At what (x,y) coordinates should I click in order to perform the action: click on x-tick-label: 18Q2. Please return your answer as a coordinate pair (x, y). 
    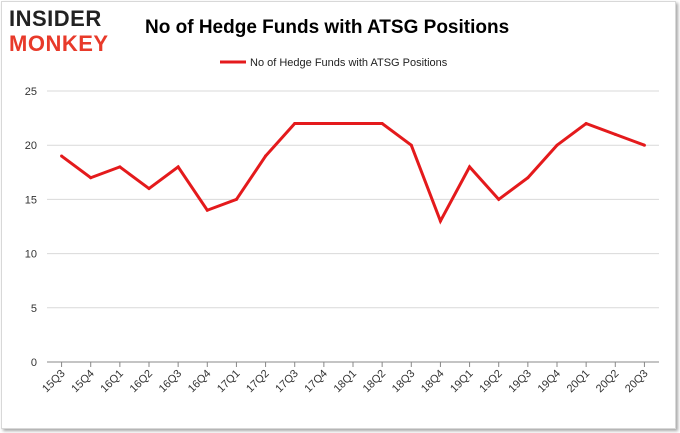
    Looking at the image, I should click on (375, 382).